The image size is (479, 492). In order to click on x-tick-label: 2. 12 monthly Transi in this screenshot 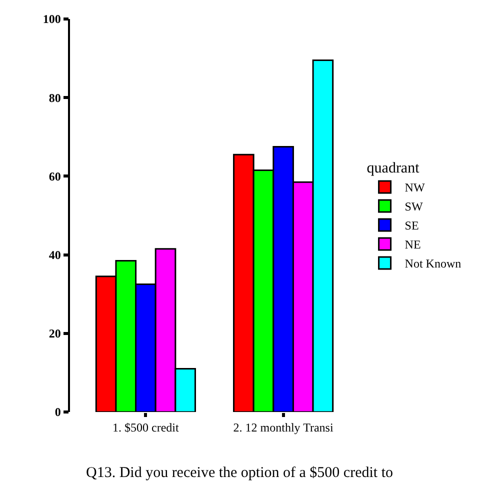, I will do `click(283, 427)`.